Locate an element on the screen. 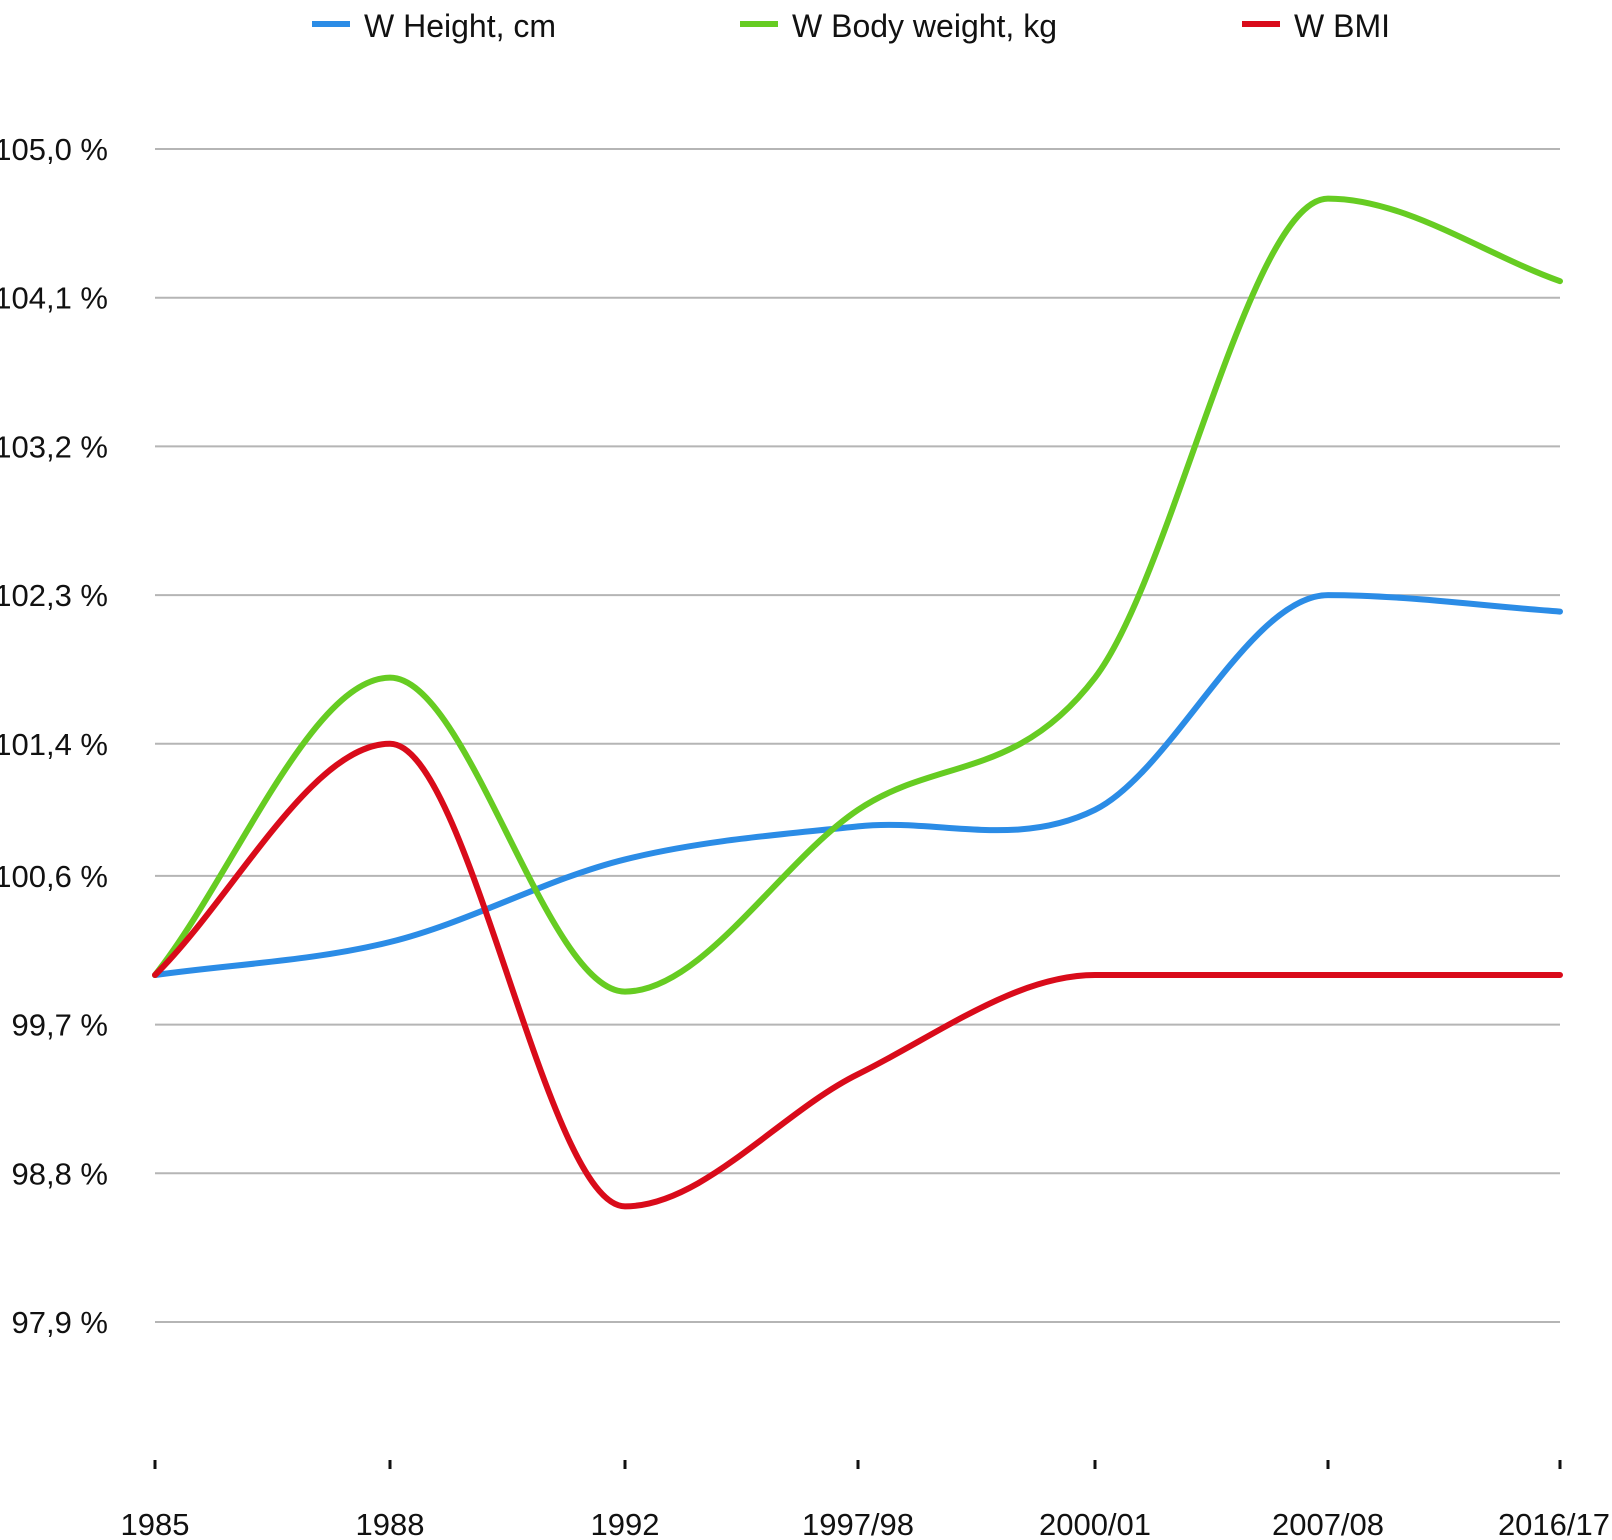  x-tick-label: 1988 is located at coordinates (390, 1523).